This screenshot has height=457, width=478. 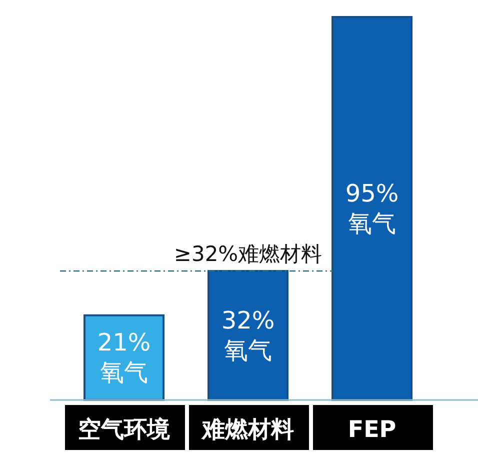 What do you see at coordinates (247, 430) in the screenshot?
I see `x-tick-label: 难燃材料` at bounding box center [247, 430].